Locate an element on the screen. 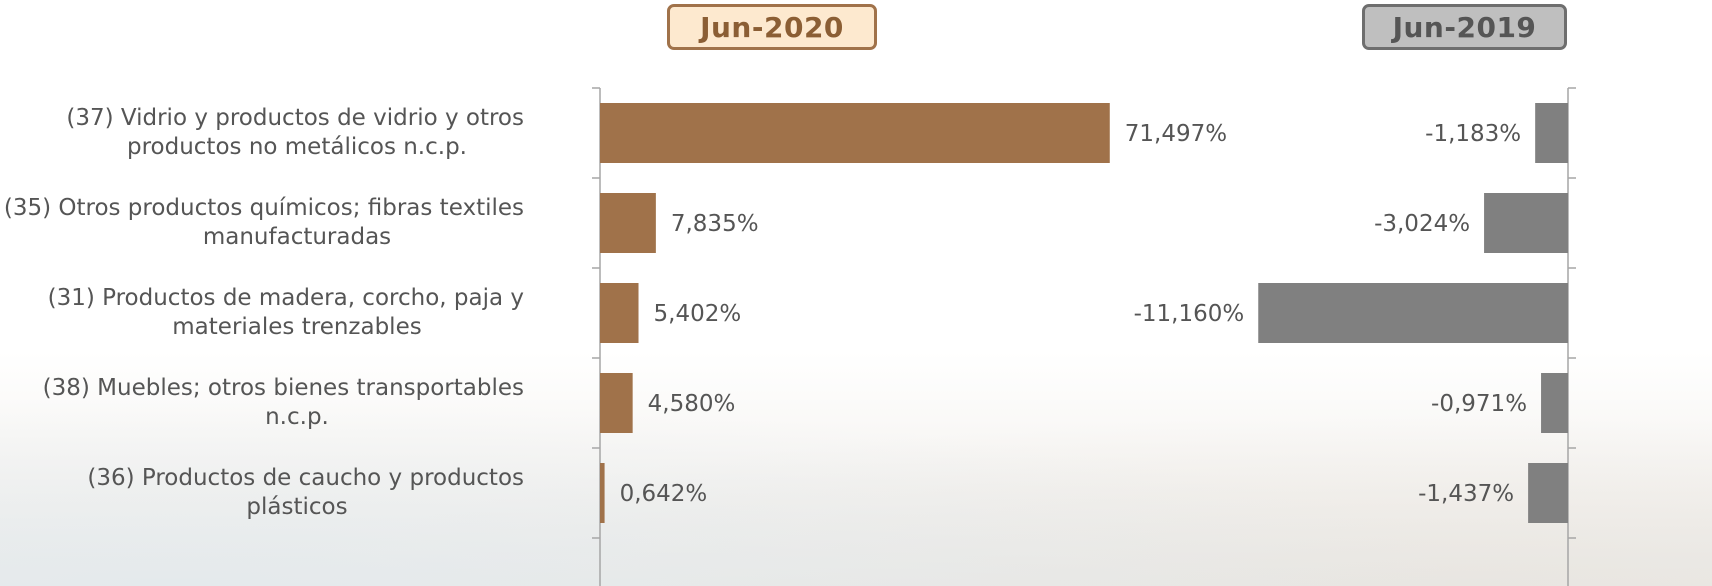 This screenshot has width=1712, height=586. header-jun-2019: Jun-2019 is located at coordinates (1464, 27).